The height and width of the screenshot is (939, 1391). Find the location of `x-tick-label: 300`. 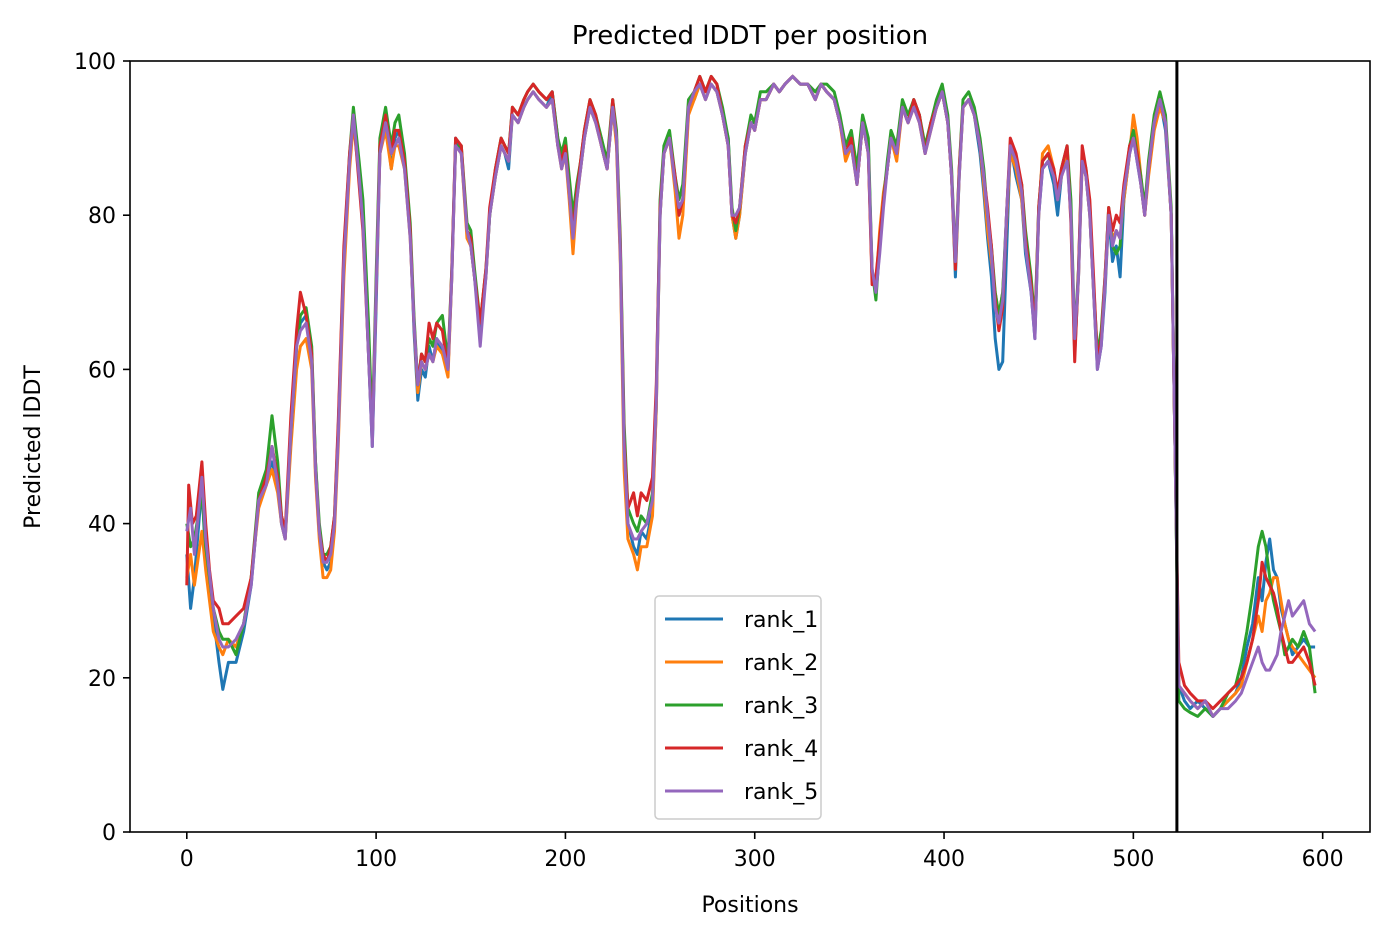

x-tick-label: 300 is located at coordinates (755, 859).